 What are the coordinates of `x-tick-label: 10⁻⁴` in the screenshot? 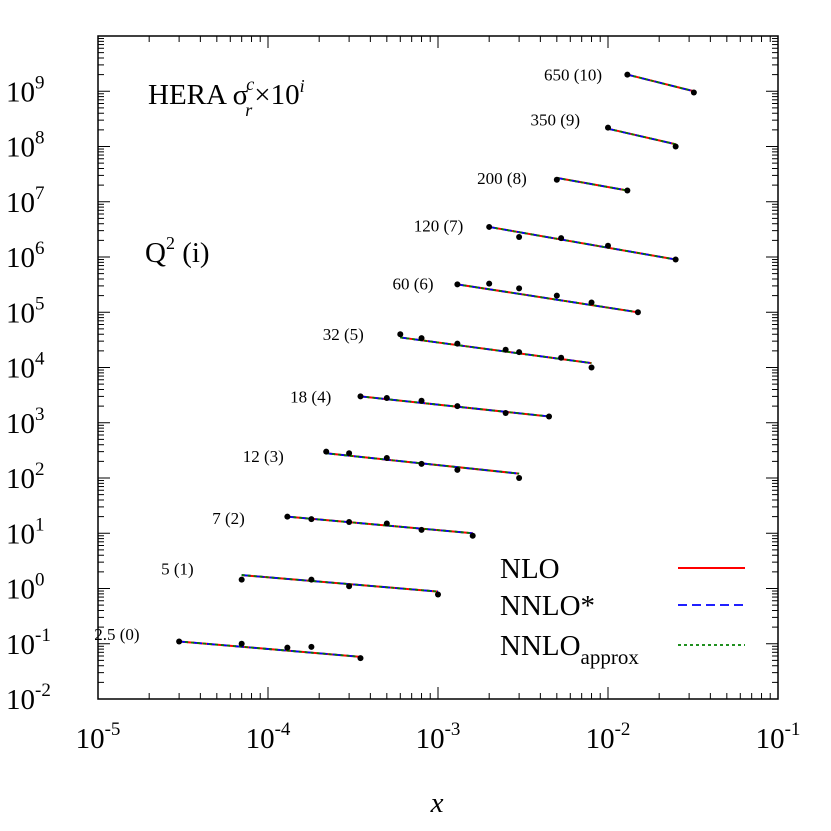 It's located at (268, 737).